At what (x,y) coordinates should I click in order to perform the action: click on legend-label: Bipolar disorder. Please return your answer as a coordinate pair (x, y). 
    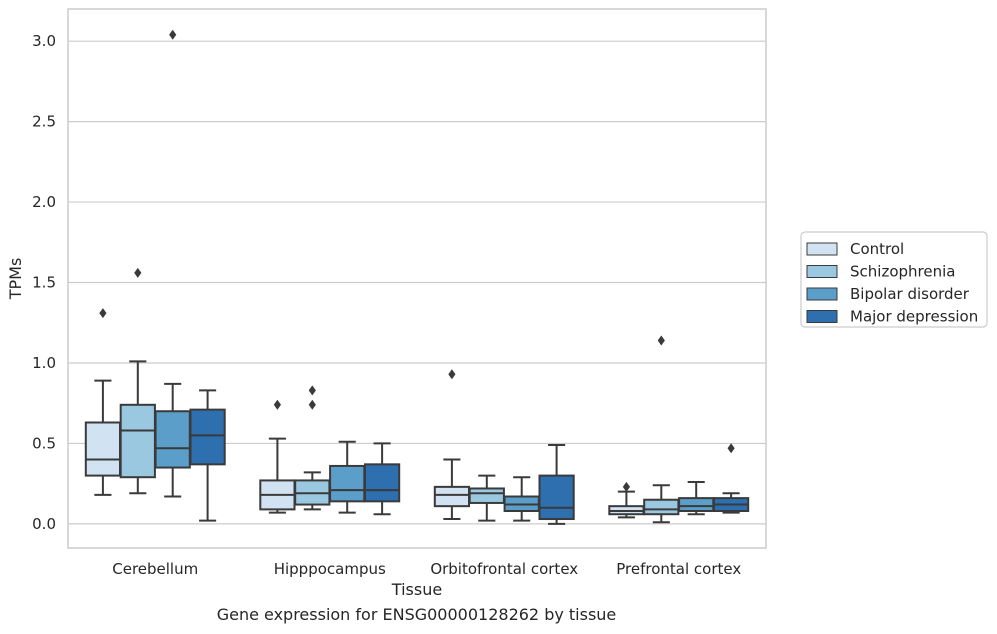
    Looking at the image, I should click on (910, 294).